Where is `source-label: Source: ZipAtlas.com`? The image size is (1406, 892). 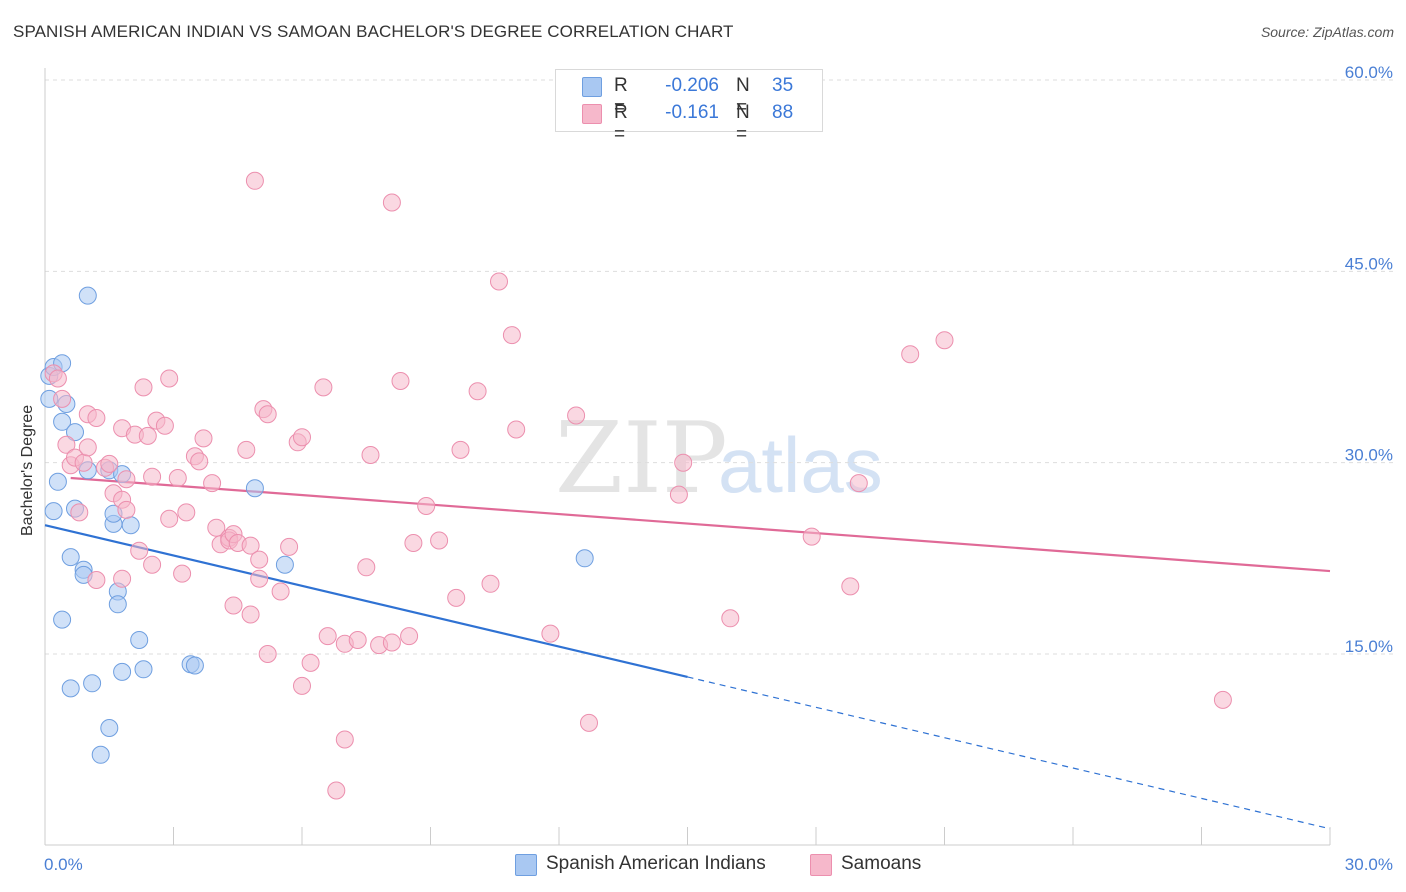
source-label: Source: ZipAtlas.com is located at coordinates (1327, 32).